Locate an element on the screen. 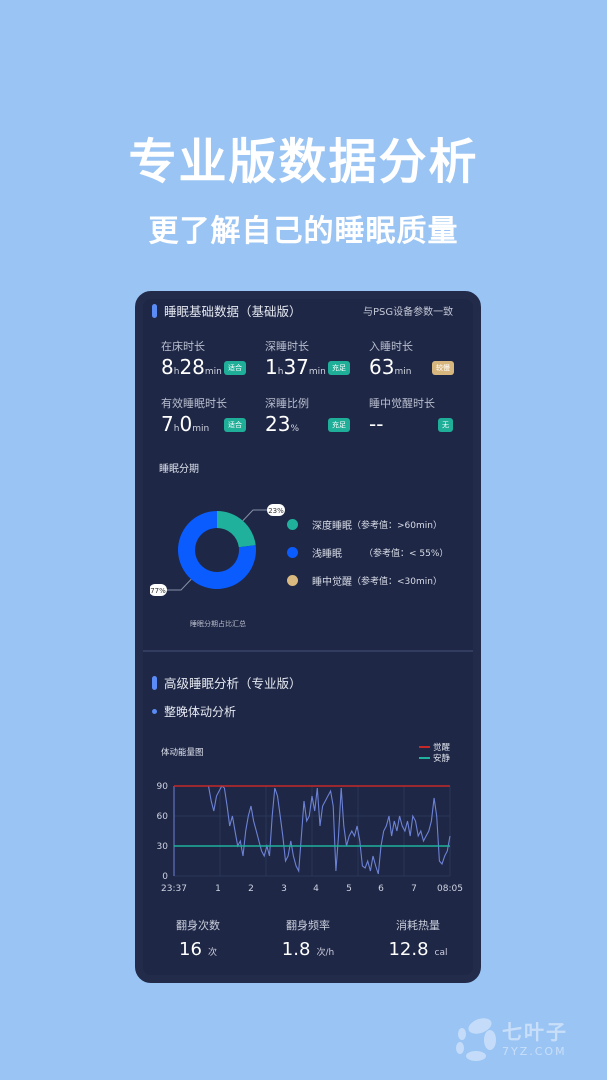 The height and width of the screenshot is (1080, 607). metric-label: 睡中觉醒时长 is located at coordinates (402, 403).